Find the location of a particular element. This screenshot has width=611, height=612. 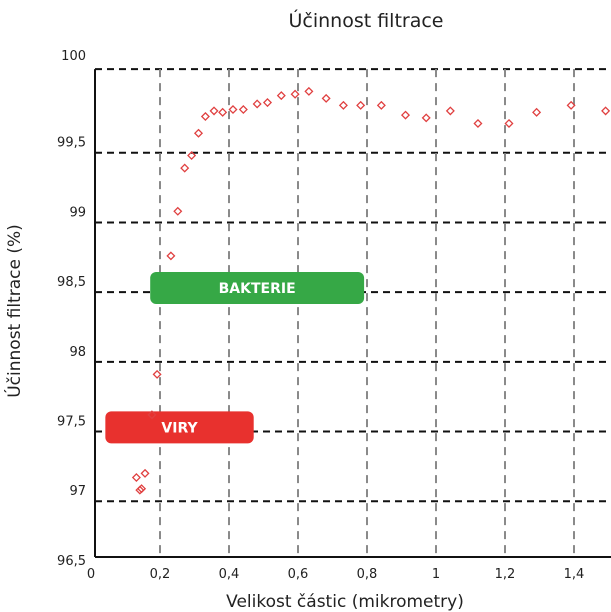

category-badge-label: BAKTERIE is located at coordinates (257, 289).